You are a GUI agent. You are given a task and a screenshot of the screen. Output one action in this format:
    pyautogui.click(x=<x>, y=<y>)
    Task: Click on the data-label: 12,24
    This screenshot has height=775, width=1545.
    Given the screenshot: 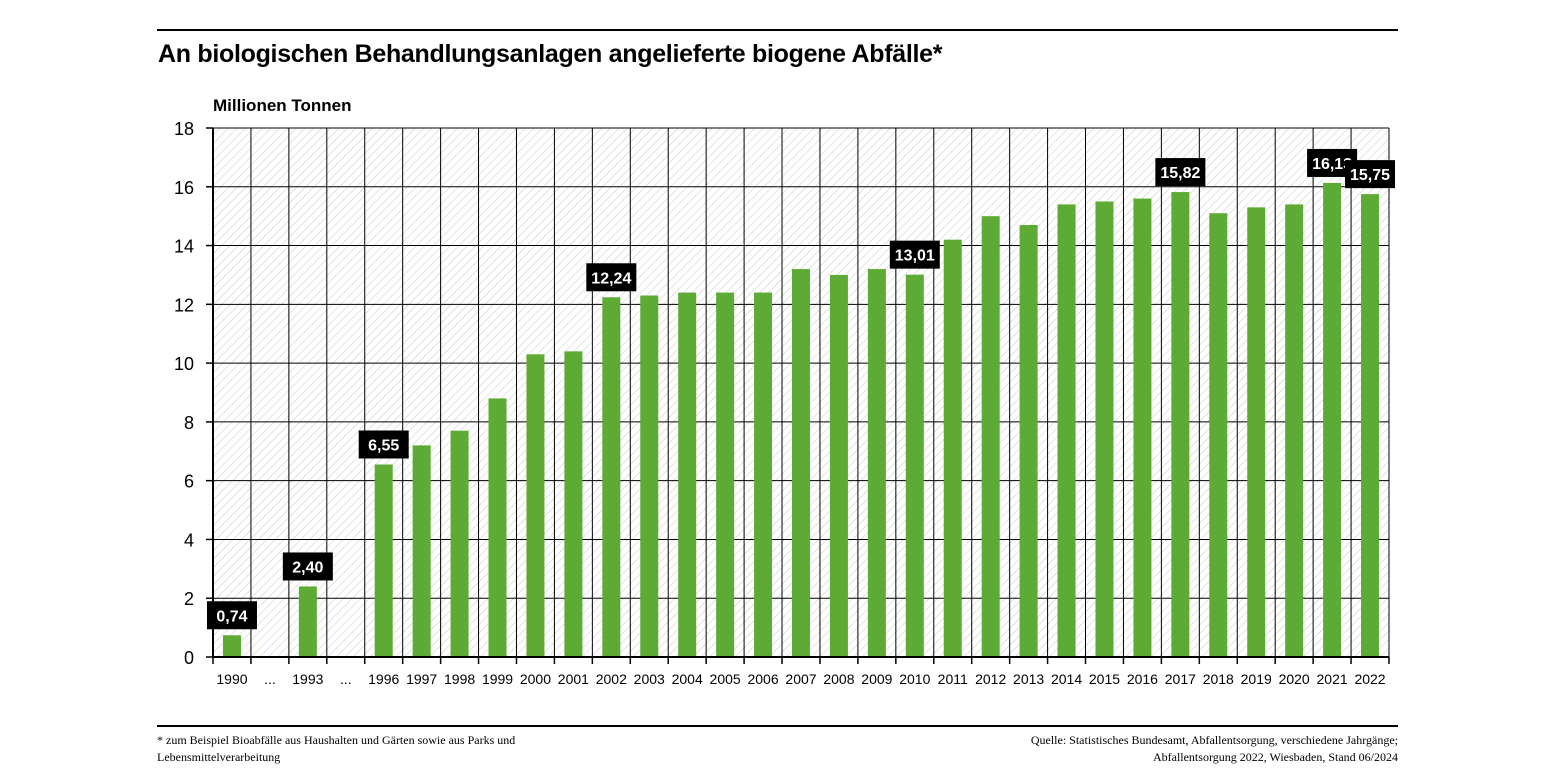 What is the action you would take?
    pyautogui.click(x=611, y=277)
    